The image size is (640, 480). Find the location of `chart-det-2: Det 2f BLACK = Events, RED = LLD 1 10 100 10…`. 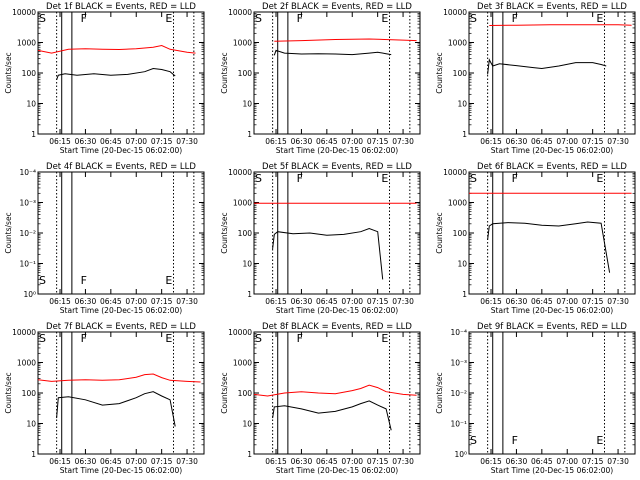

chart-det-2: Det 2f BLACK = Events, RED = LLD 1 10 100 10… is located at coordinates (320, 78).